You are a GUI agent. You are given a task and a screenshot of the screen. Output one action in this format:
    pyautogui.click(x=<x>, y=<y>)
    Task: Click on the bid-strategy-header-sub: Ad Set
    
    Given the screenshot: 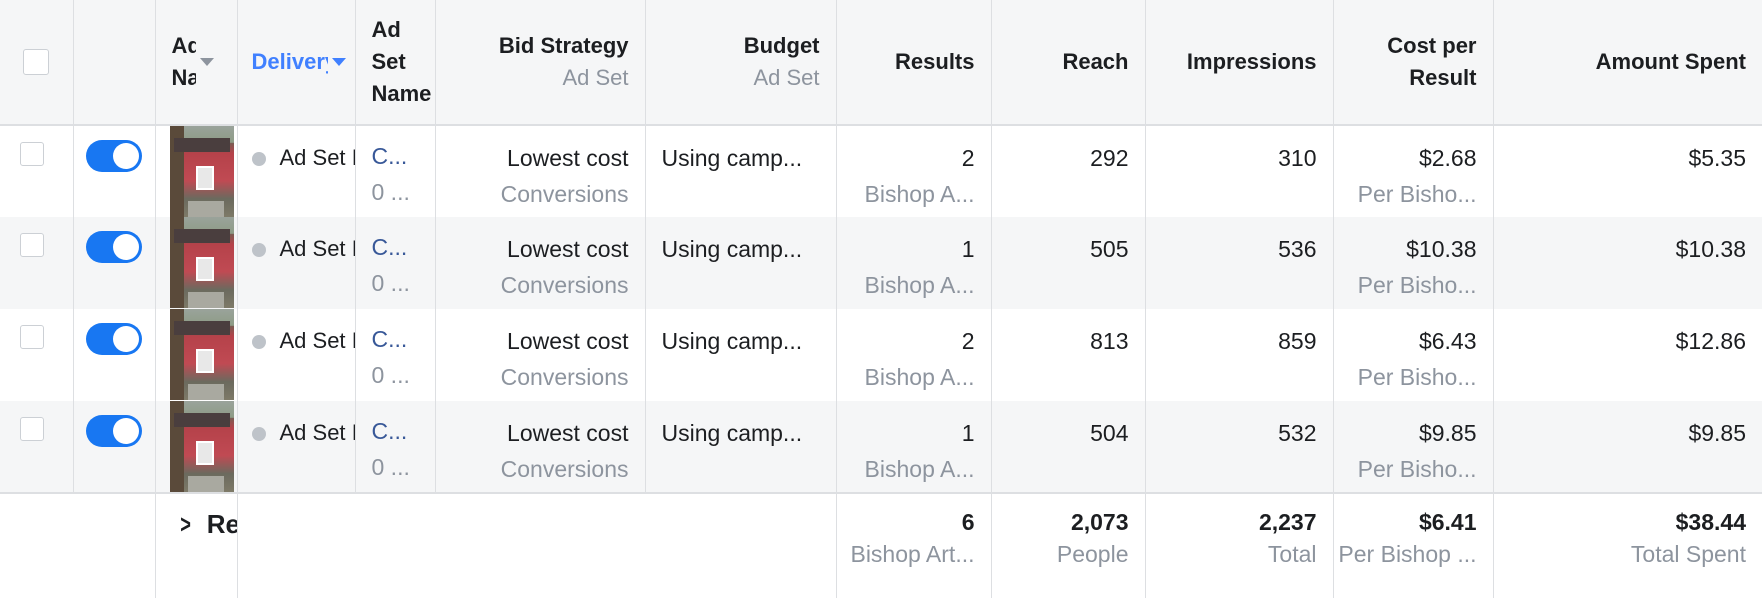 What is the action you would take?
    pyautogui.click(x=595, y=77)
    